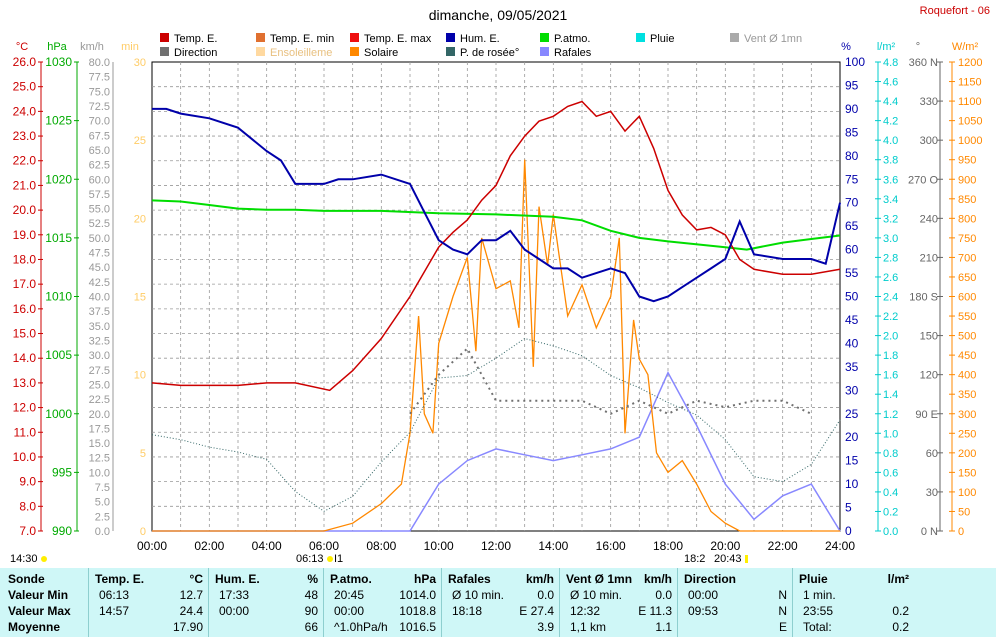  I want to click on wind-tick-label: 25.0, so click(99, 385).